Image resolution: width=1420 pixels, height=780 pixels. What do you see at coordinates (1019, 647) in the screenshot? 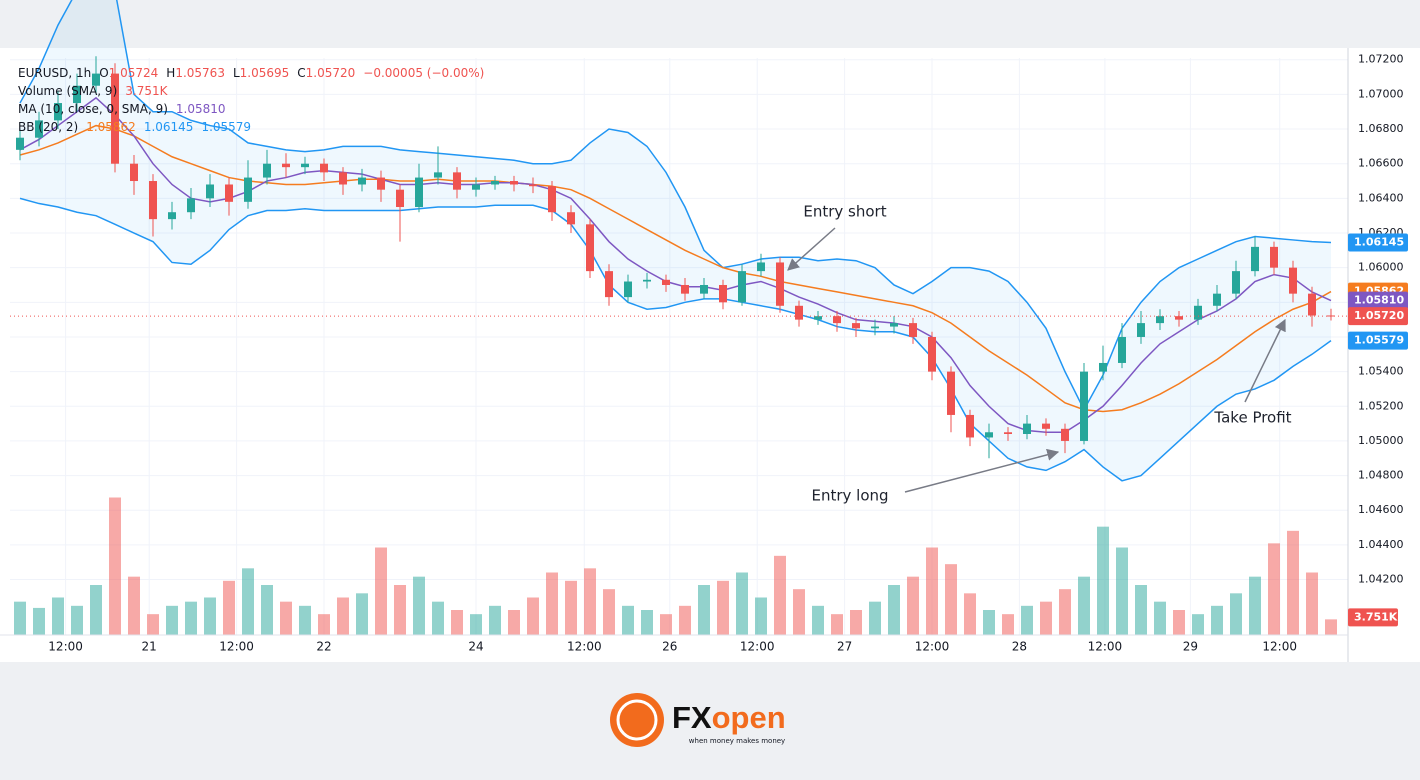
I see `x-tick-label: 28` at bounding box center [1019, 647].